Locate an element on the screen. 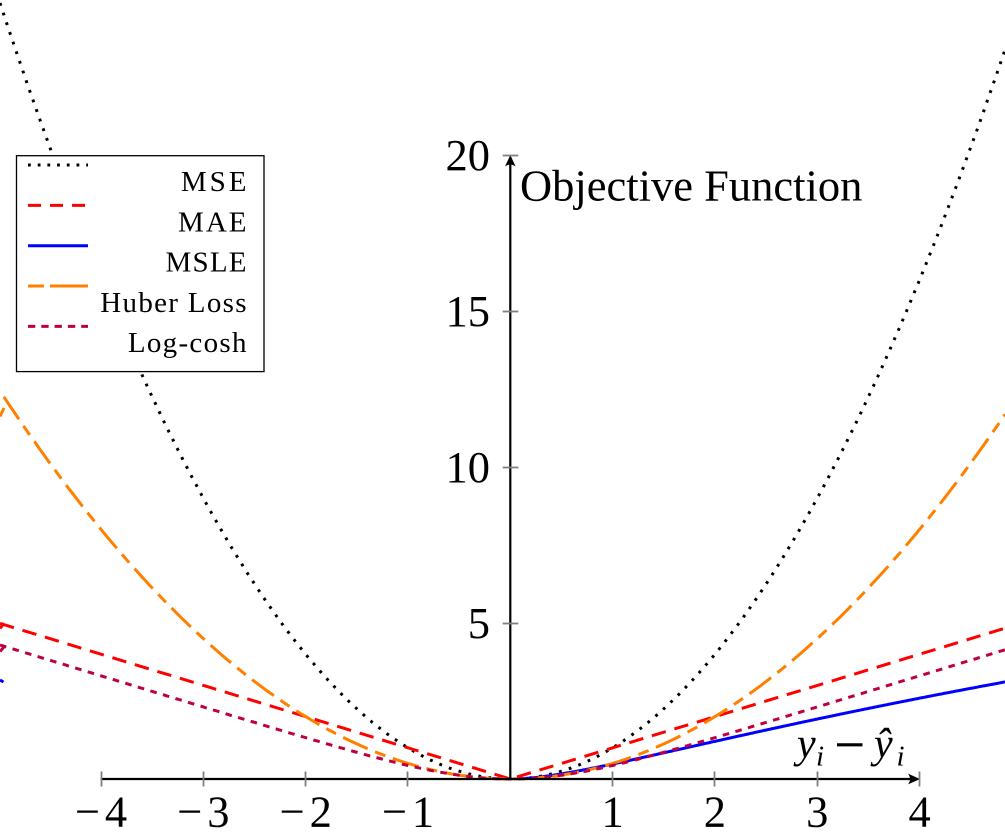 Image resolution: width=1005 pixels, height=838 pixels. svg-text: MAE is located at coordinates (213, 222).